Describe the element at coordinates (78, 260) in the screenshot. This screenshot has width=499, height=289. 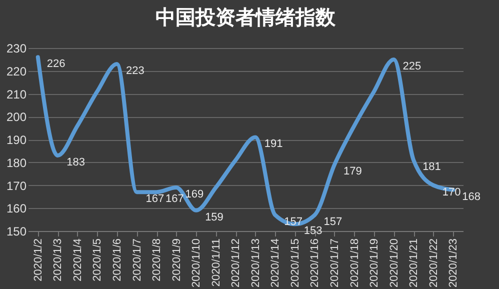
I see `x-tick-label: 2020/1/4` at that location.